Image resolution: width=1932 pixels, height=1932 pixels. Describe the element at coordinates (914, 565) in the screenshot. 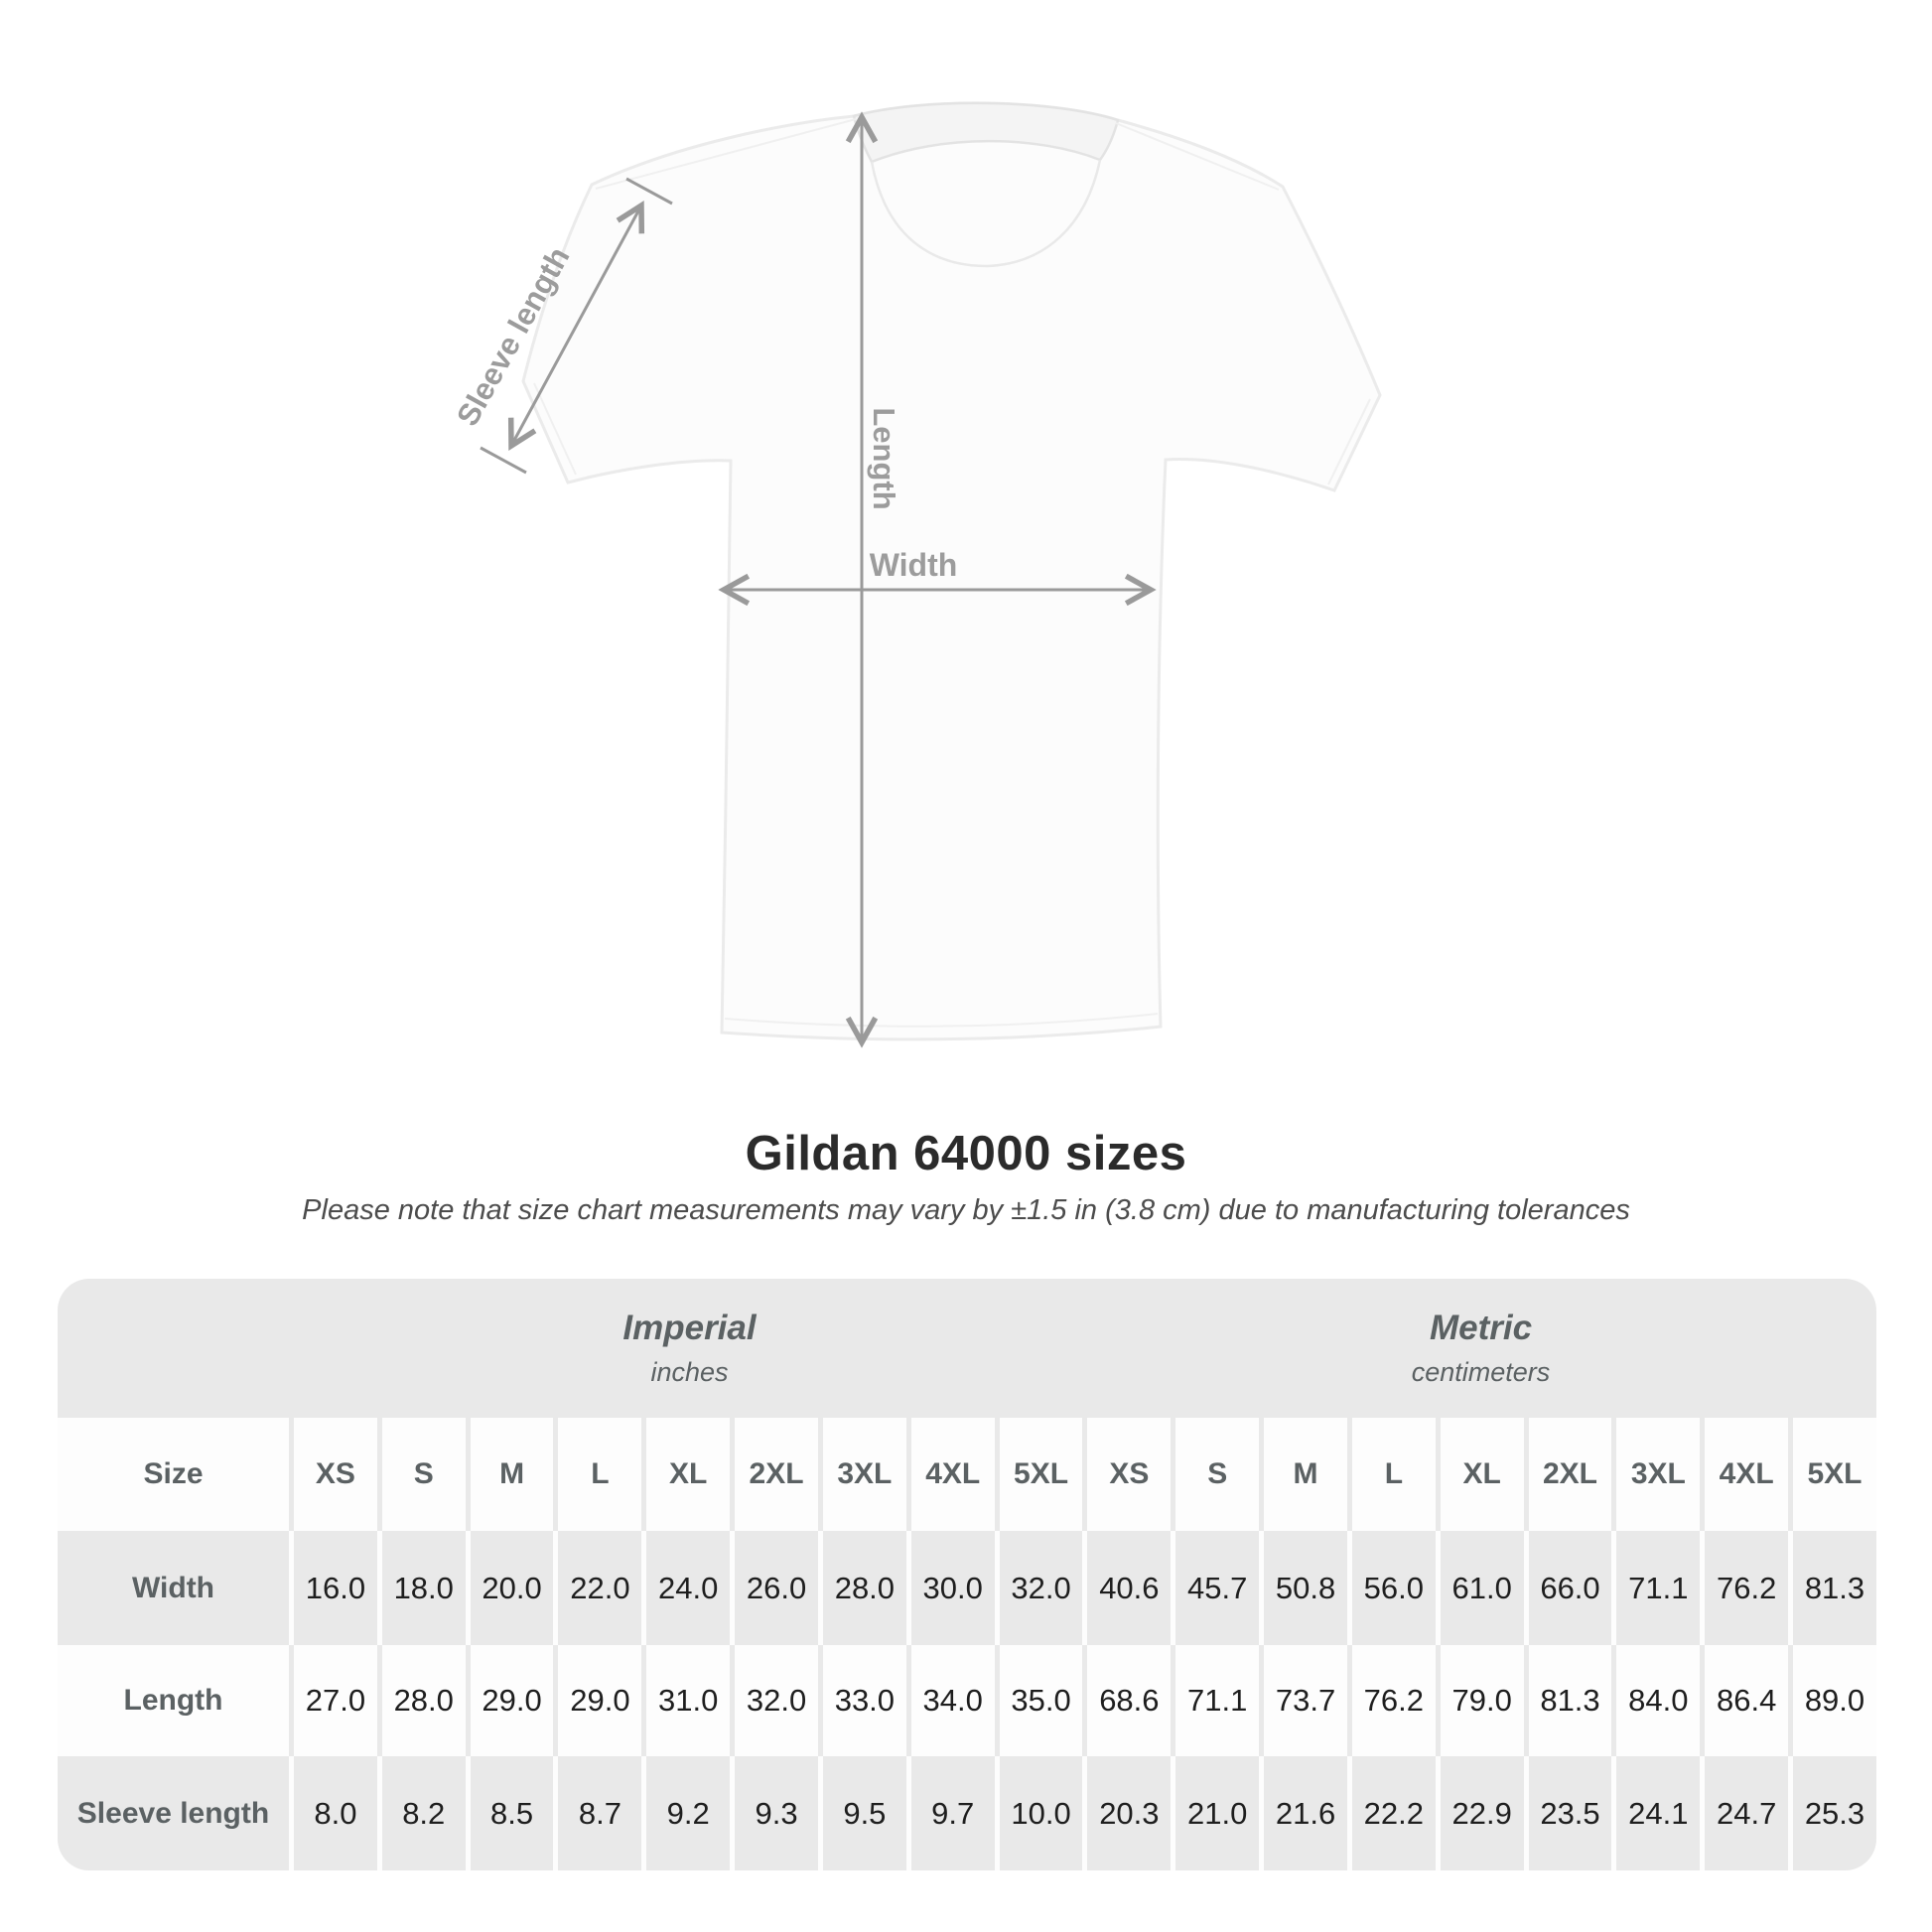

I see `width-label: Width` at that location.